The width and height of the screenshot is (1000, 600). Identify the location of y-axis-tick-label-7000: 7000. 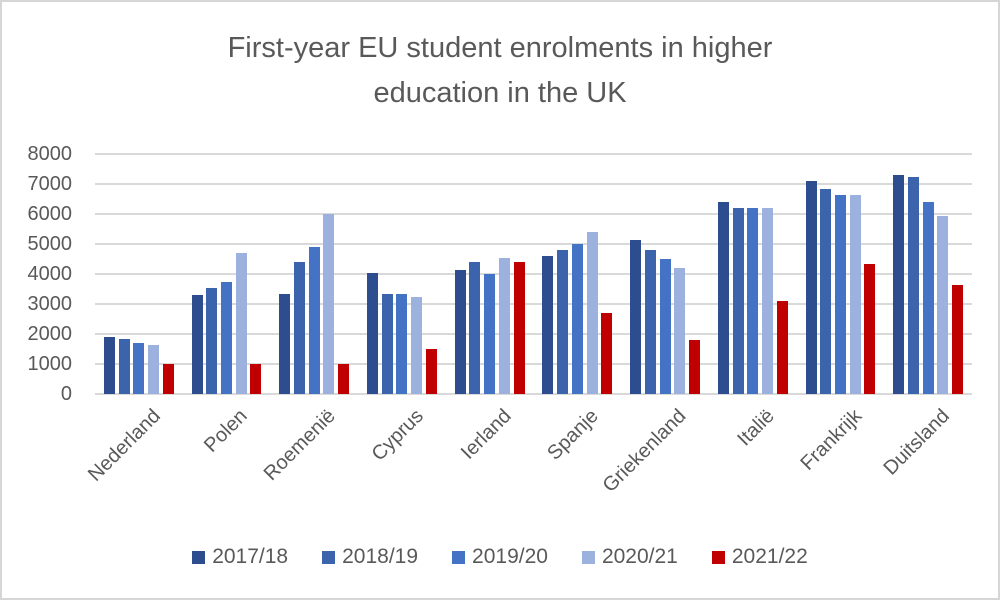
(50, 184).